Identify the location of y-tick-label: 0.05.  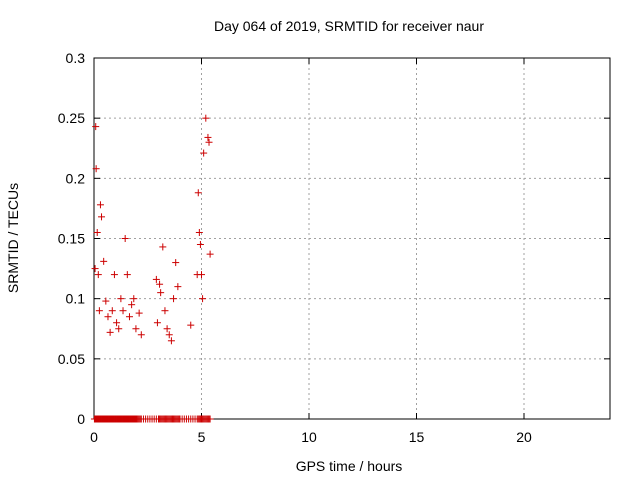
(71, 359).